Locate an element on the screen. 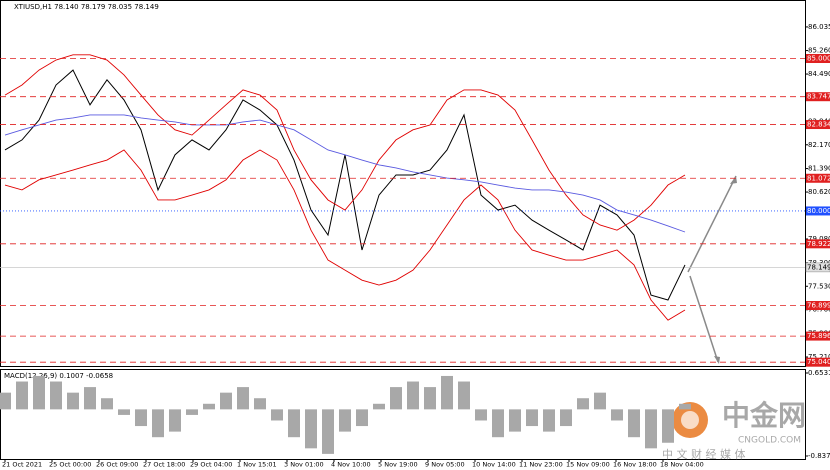 The height and width of the screenshot is (470, 830). y-tick-label: 85.260 is located at coordinates (819, 51).